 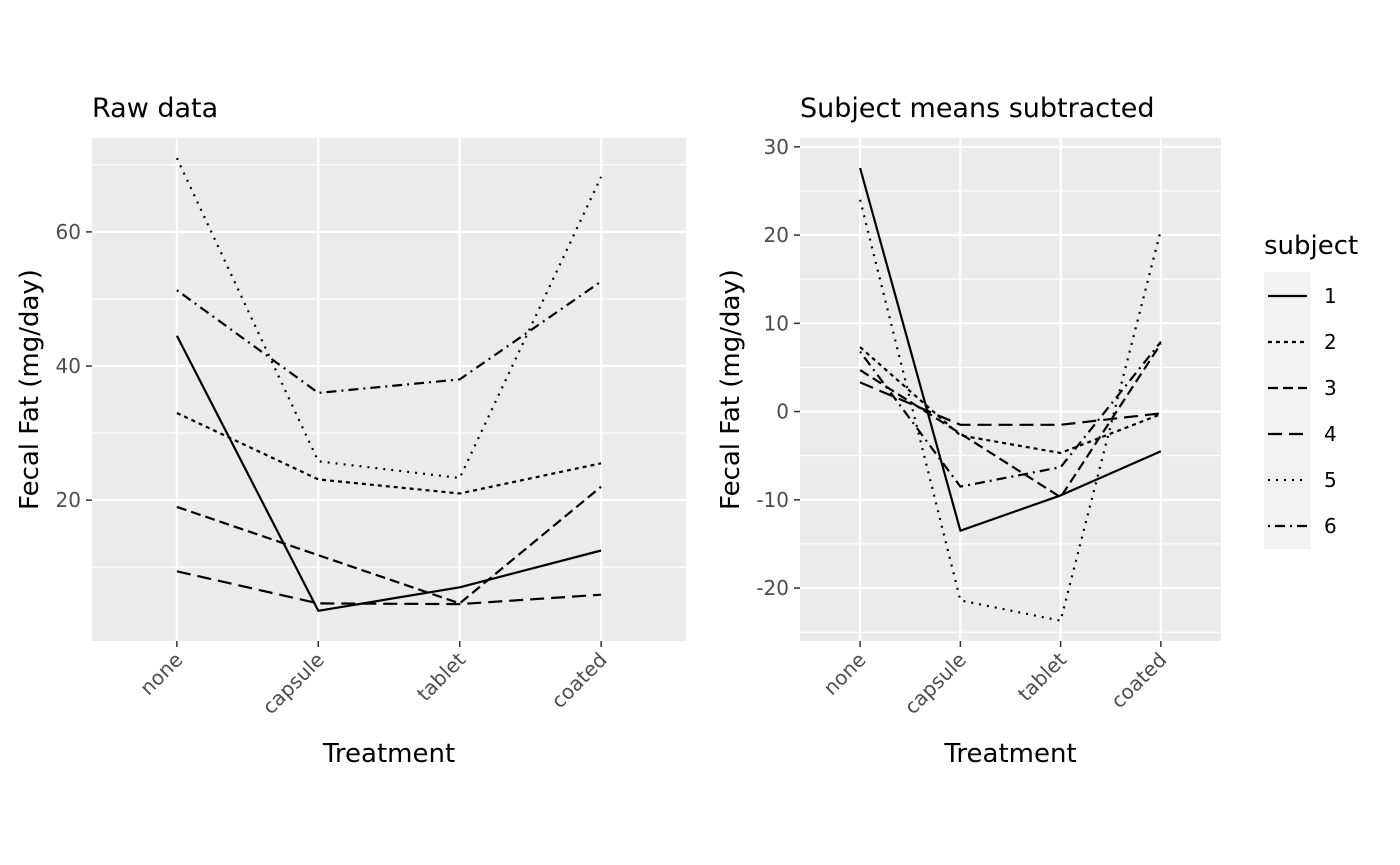 What do you see at coordinates (68, 232) in the screenshot?
I see `y-tick-label: 60` at bounding box center [68, 232].